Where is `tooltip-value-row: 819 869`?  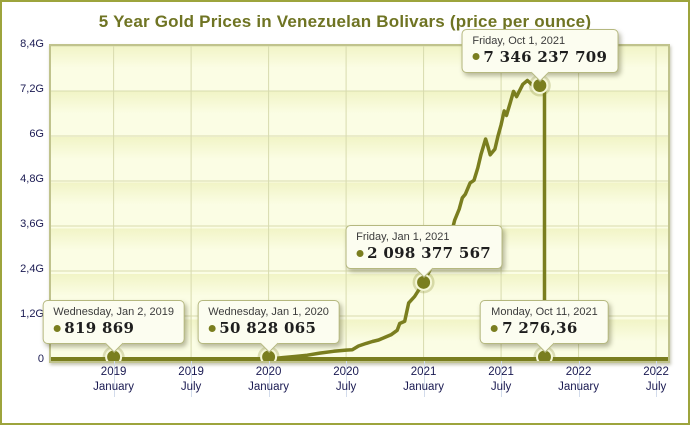
tooltip-value-row: 819 869 is located at coordinates (113, 328).